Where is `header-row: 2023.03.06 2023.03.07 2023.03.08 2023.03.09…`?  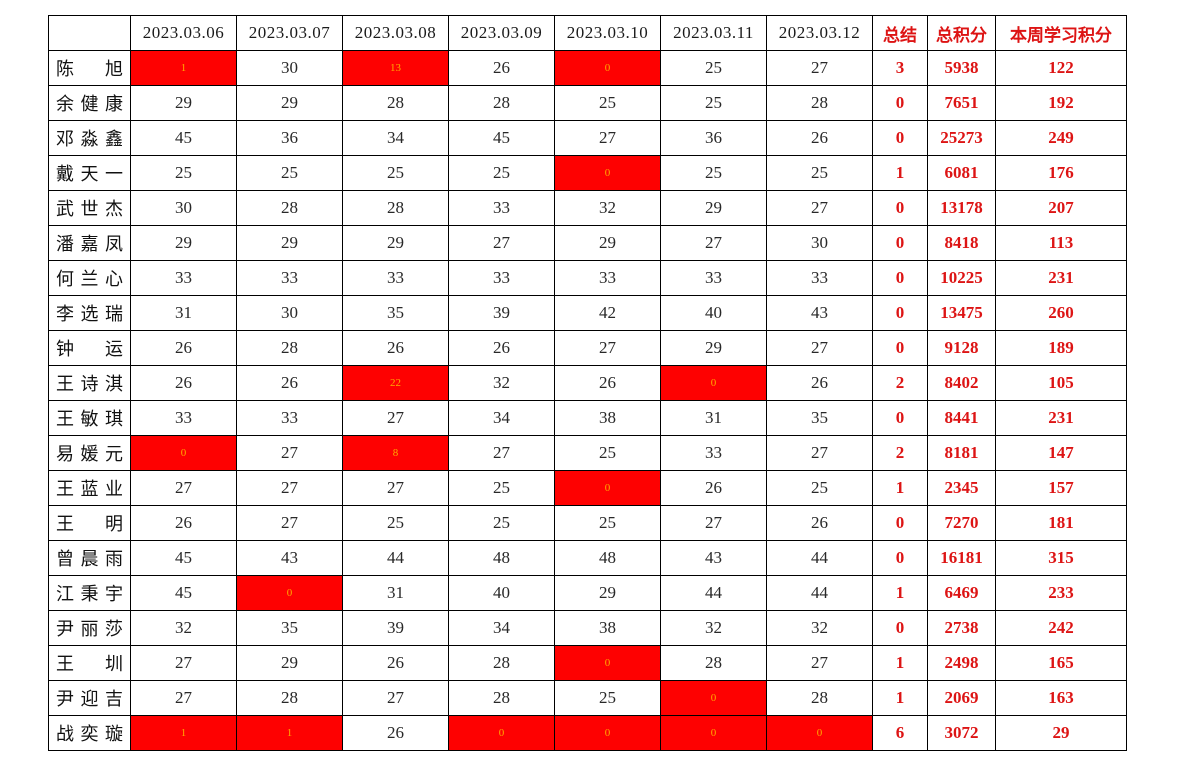 header-row: 2023.03.06 2023.03.07 2023.03.08 2023.03.09… is located at coordinates (587, 33).